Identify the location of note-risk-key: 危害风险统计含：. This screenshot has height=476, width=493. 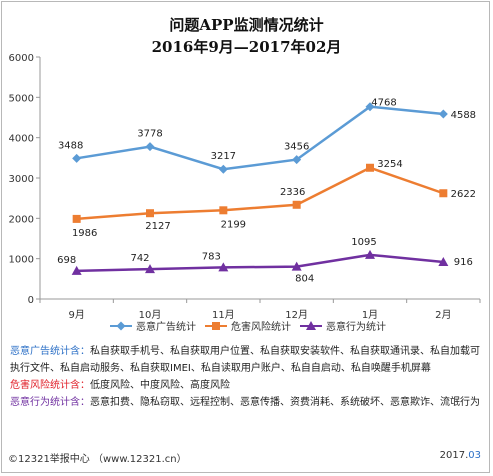
(50, 385).